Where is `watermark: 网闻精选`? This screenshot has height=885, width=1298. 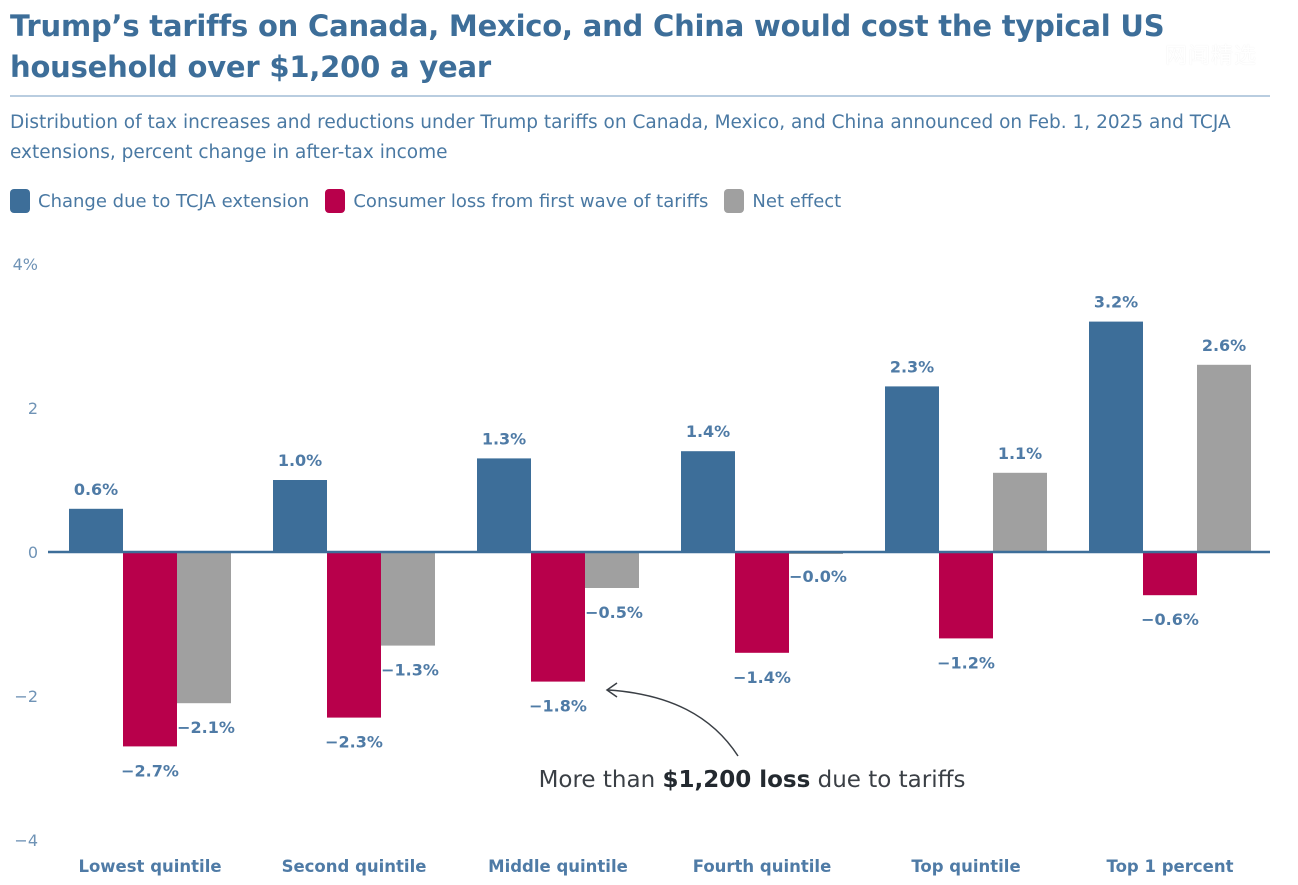 watermark: 网闻精选 is located at coordinates (1211, 56).